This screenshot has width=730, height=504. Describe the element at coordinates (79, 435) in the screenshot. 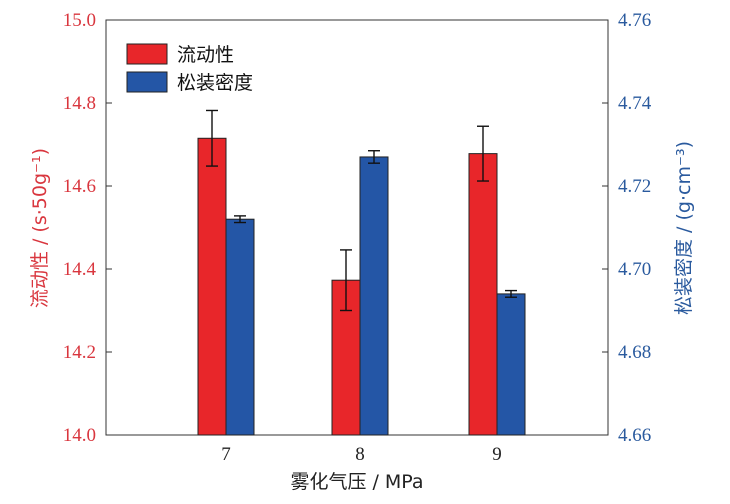

I see `left-tick-label: 14.0` at that location.